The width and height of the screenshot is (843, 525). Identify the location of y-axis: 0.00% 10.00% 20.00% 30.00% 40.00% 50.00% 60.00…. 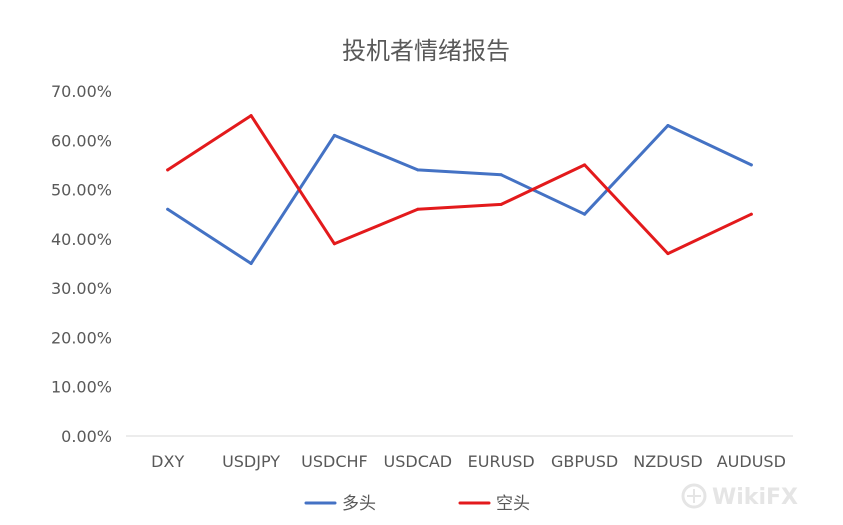
(81, 264).